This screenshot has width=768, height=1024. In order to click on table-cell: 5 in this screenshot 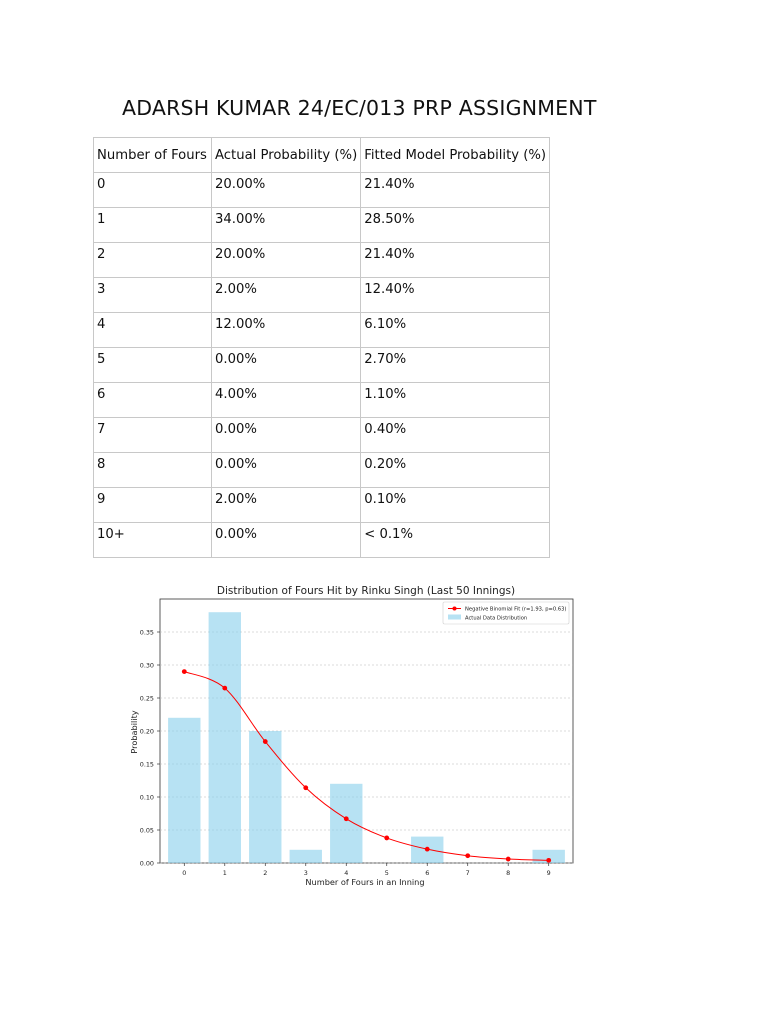, I will do `click(152, 365)`.